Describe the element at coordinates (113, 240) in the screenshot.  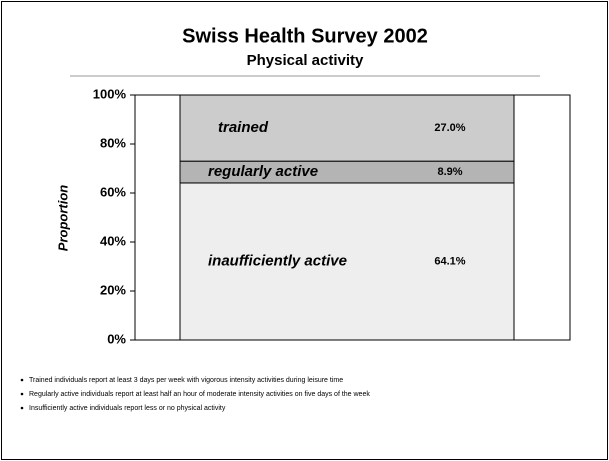
I see `y-tick-label: 40%` at that location.